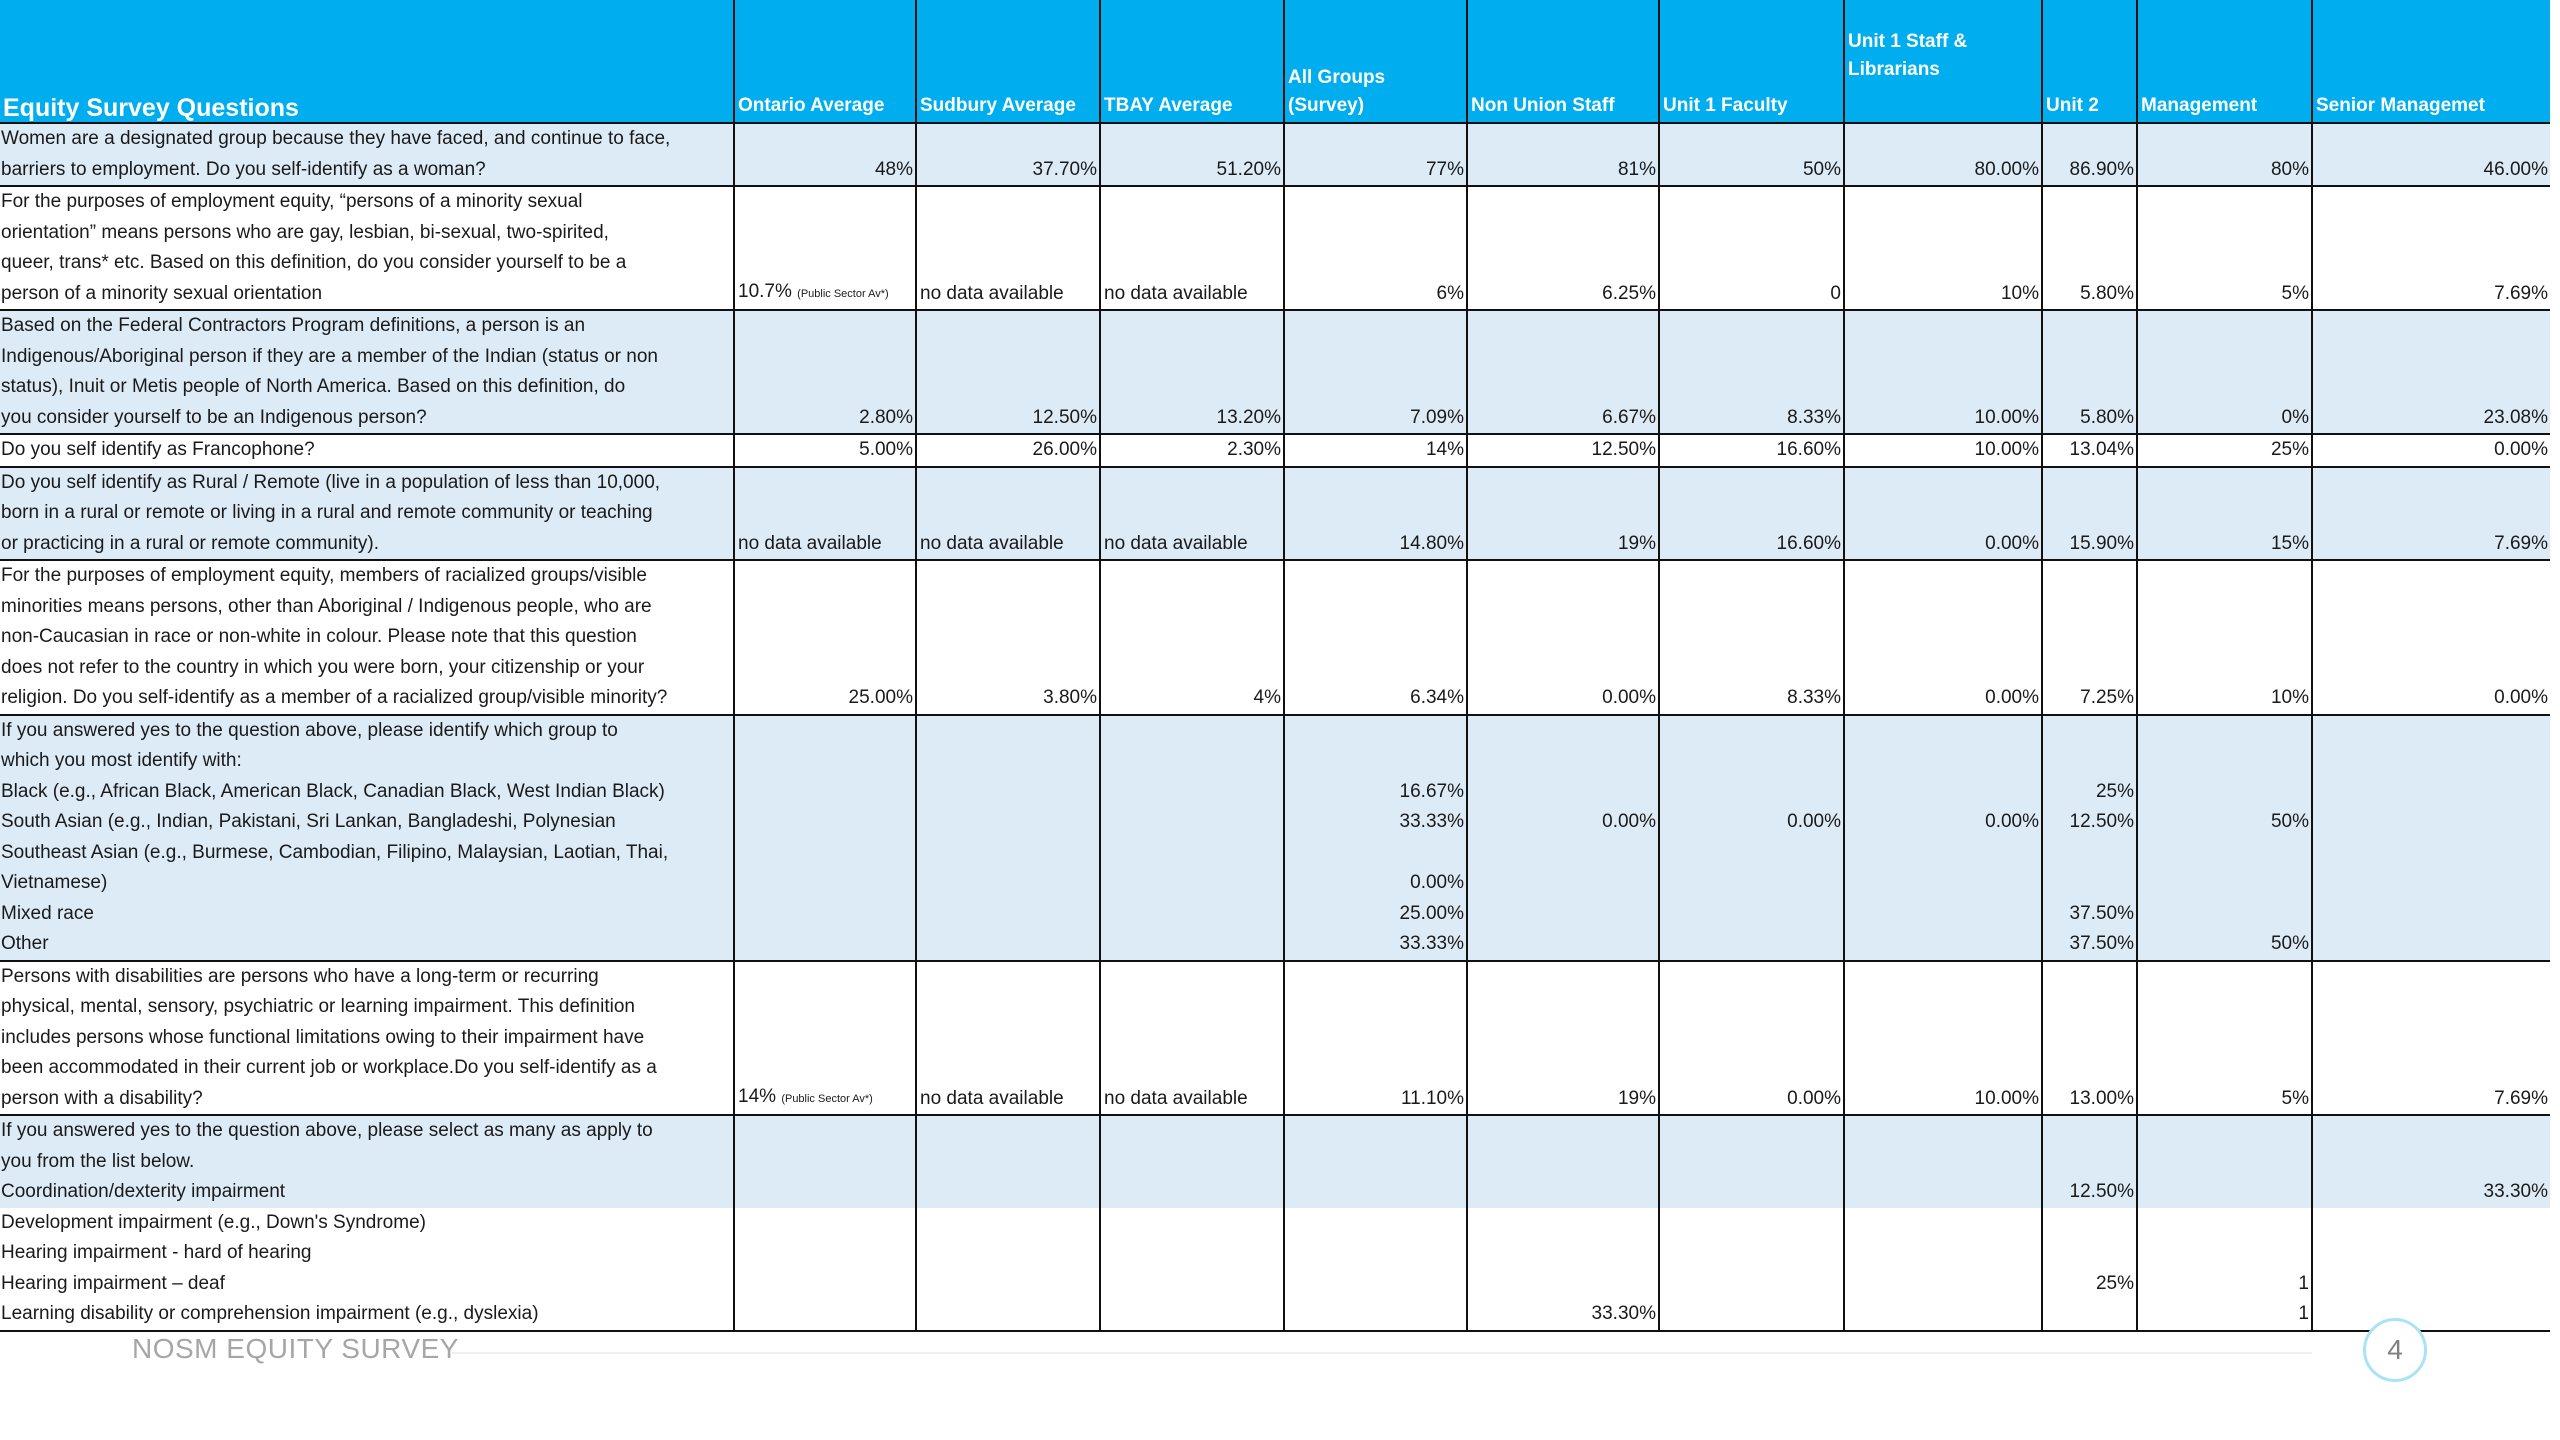 This screenshot has height=1440, width=2560. I want to click on value-cell: 14.80%, so click(1375, 512).